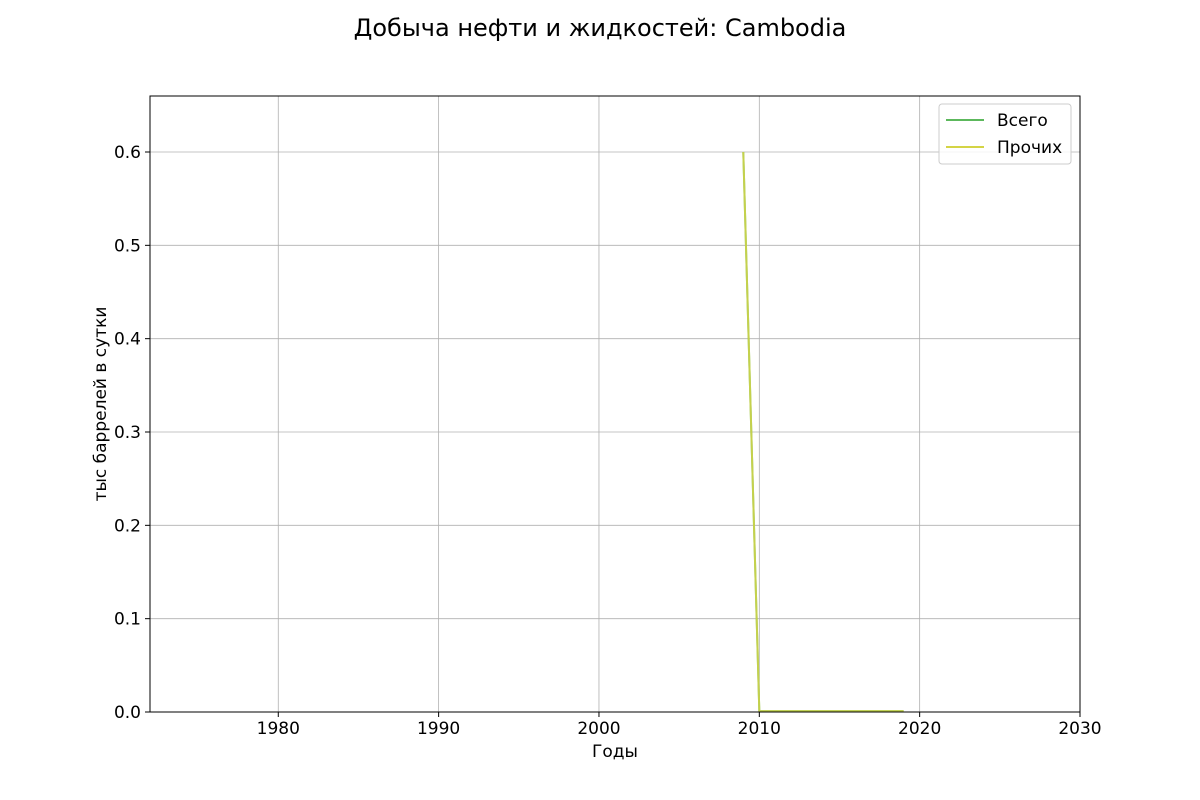 The image size is (1200, 800). I want to click on x-tick-label: 1980, so click(278, 729).